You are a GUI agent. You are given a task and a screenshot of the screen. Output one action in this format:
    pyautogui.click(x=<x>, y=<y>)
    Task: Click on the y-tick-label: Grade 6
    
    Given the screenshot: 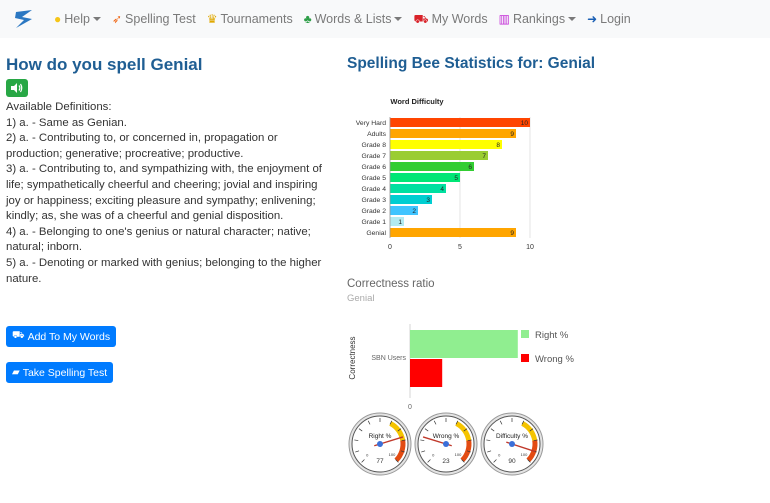 What is the action you would take?
    pyautogui.click(x=373, y=167)
    